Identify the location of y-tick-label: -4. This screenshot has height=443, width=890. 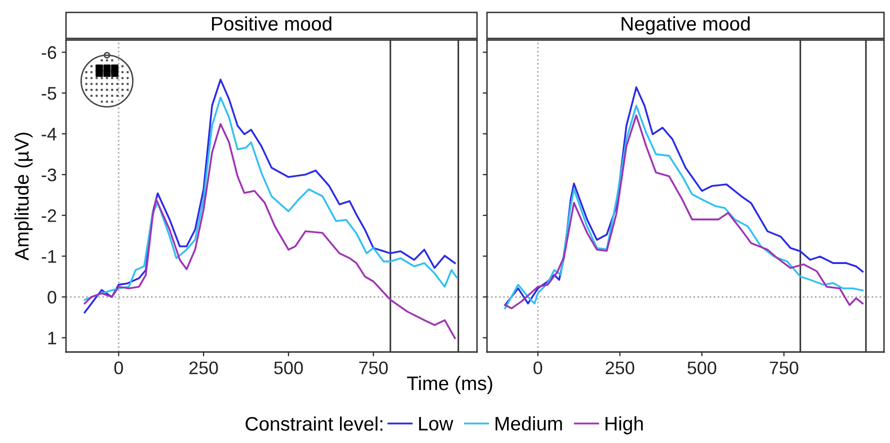
(49, 134).